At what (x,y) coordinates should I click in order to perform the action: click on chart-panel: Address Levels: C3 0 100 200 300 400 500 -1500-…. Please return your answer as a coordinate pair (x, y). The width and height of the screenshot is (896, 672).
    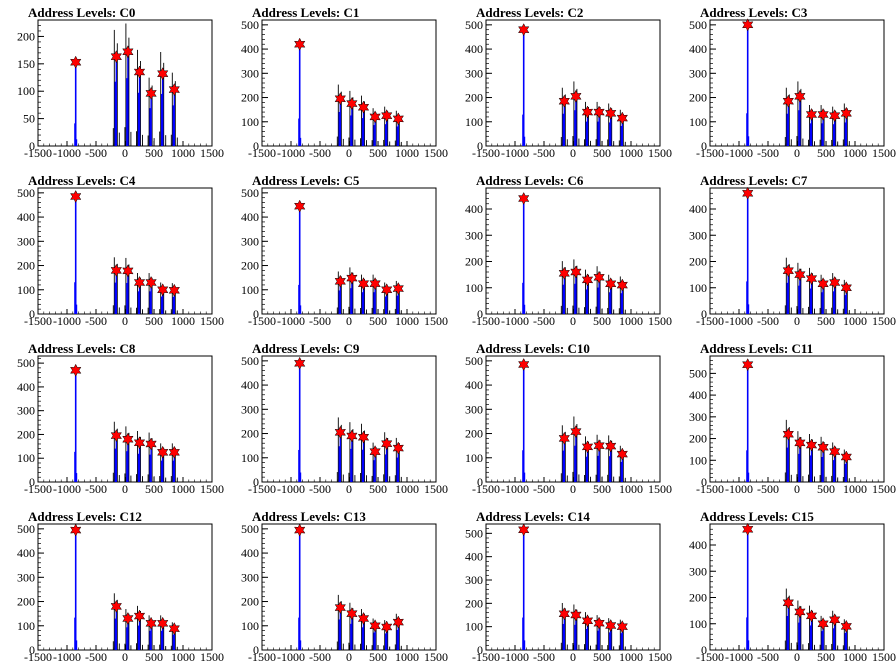
    Looking at the image, I should click on (784, 84).